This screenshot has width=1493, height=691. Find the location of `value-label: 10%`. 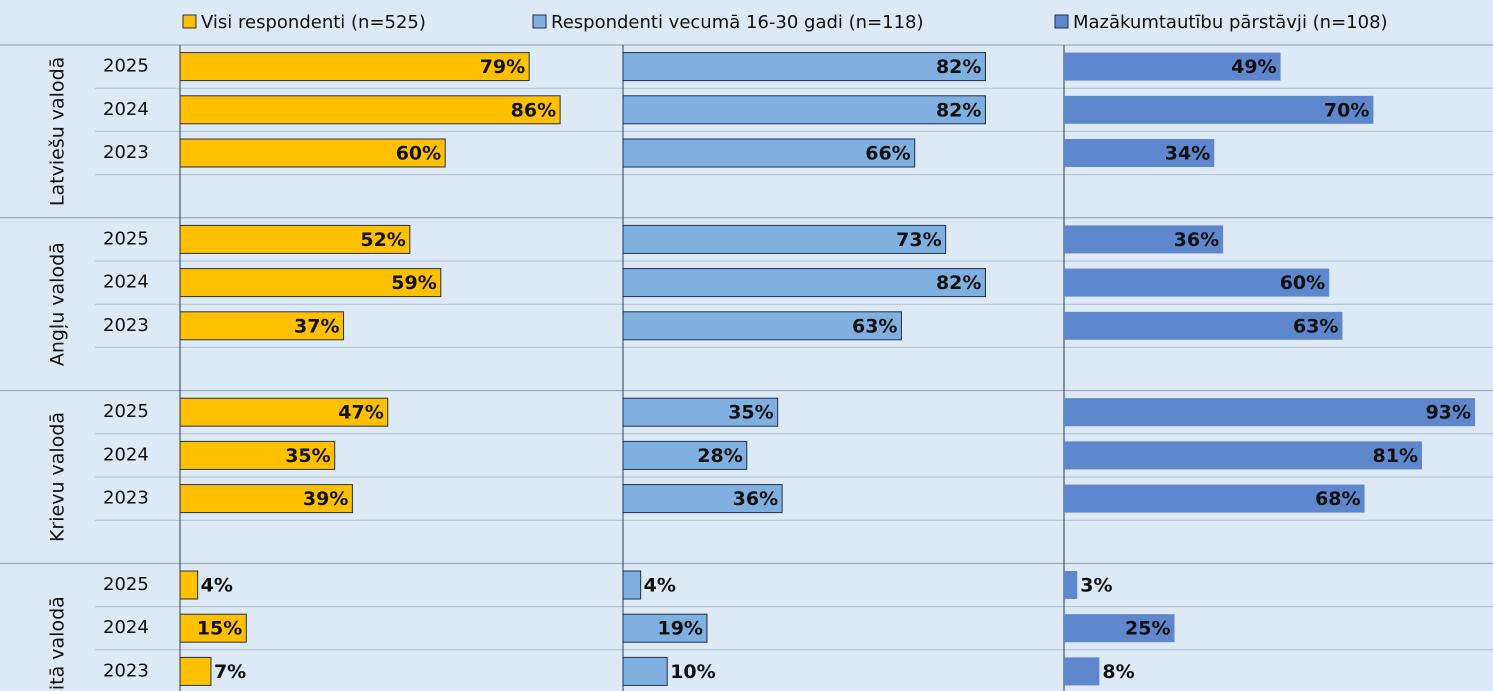

value-label: 10% is located at coordinates (692, 672).